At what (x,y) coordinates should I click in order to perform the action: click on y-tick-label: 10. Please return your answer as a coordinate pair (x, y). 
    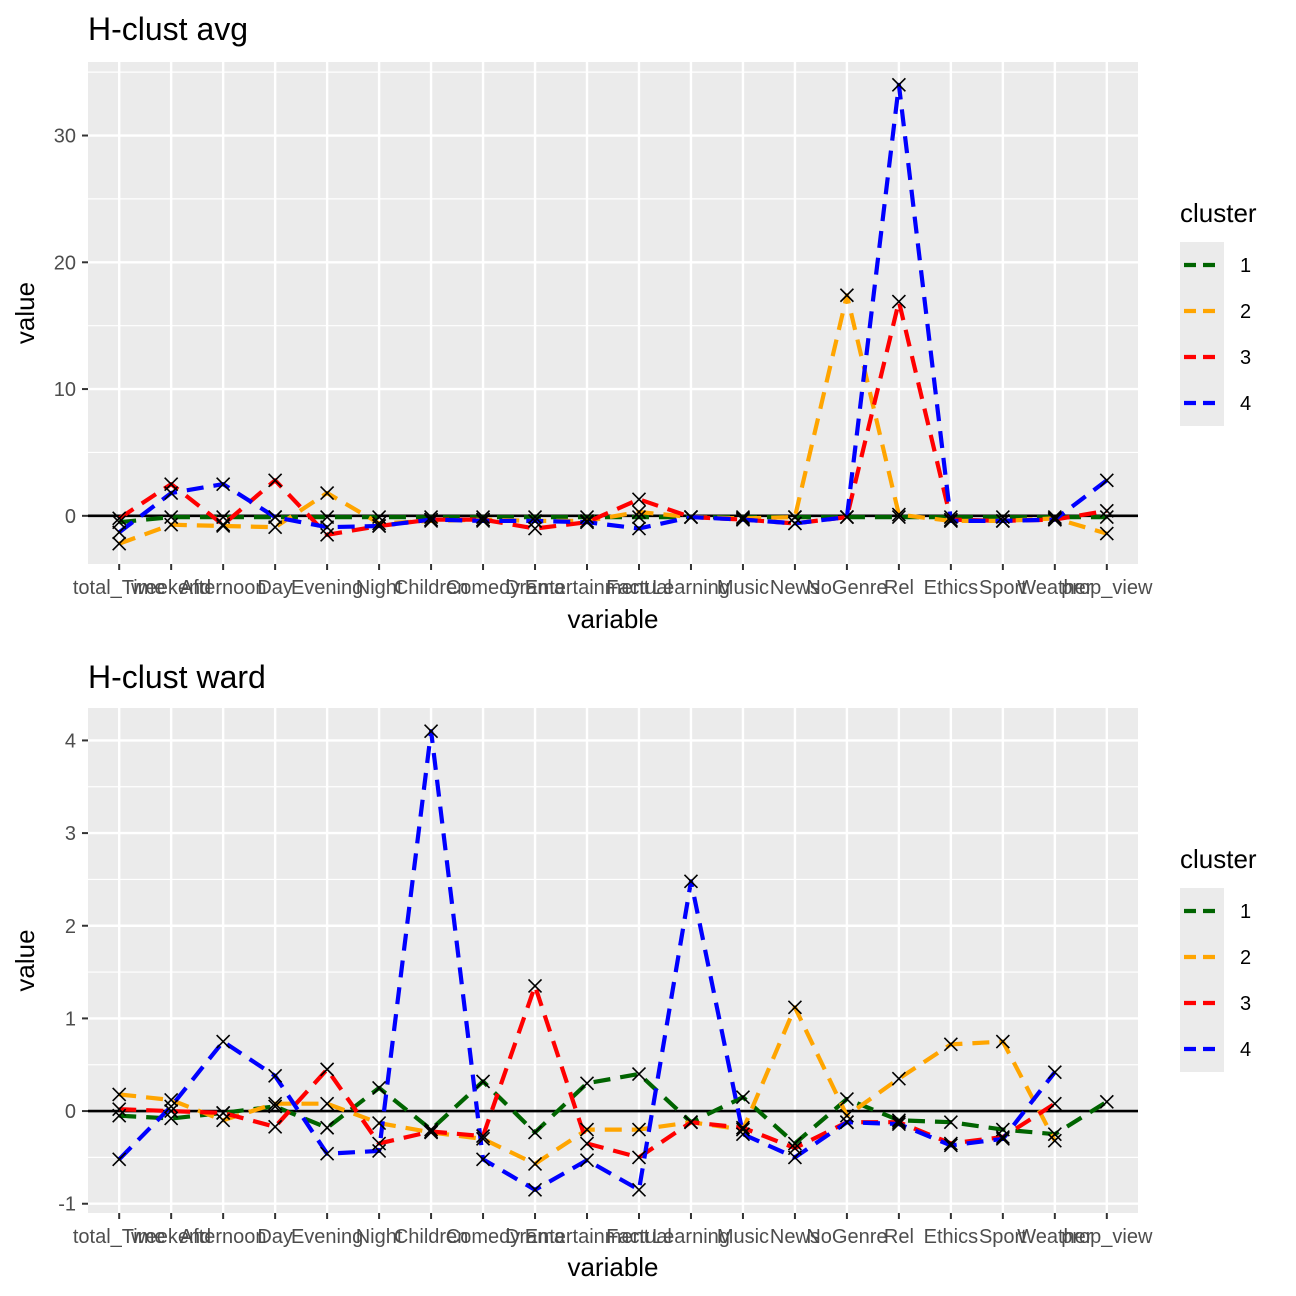
    Looking at the image, I should click on (65, 390).